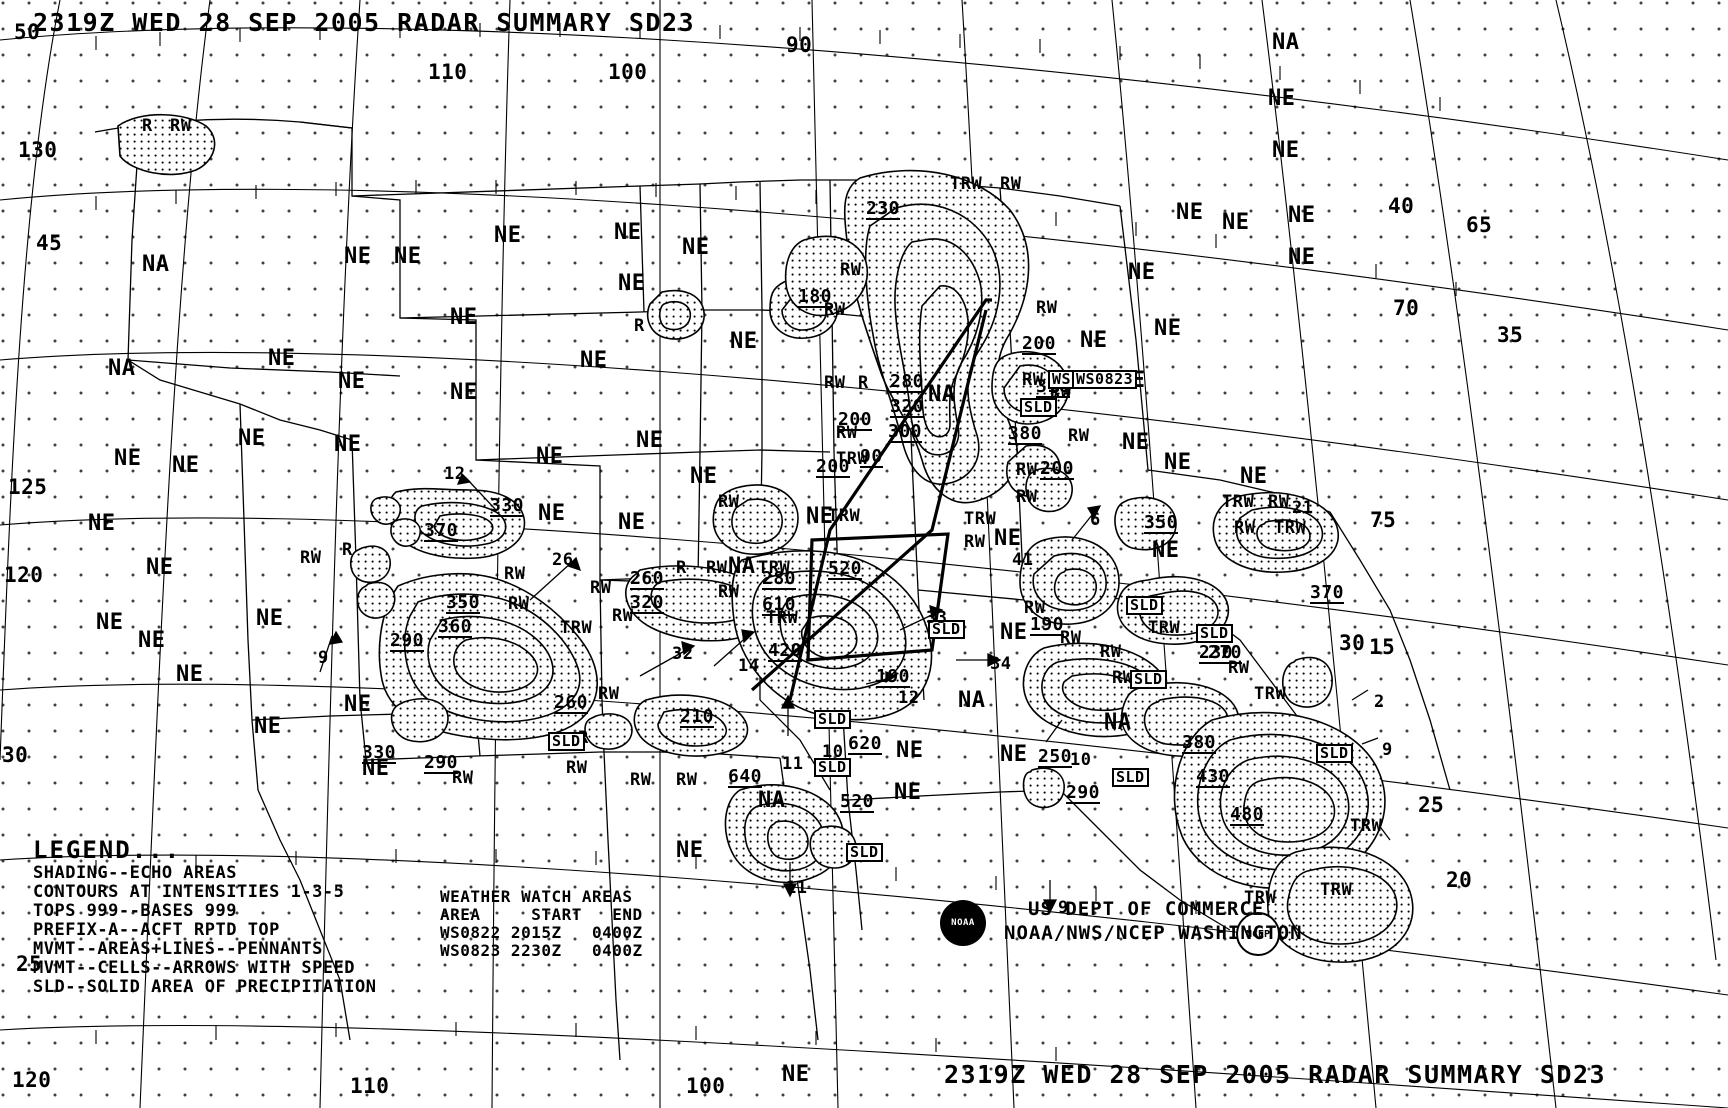  I want to click on echo-top-label: 330, so click(379, 753).